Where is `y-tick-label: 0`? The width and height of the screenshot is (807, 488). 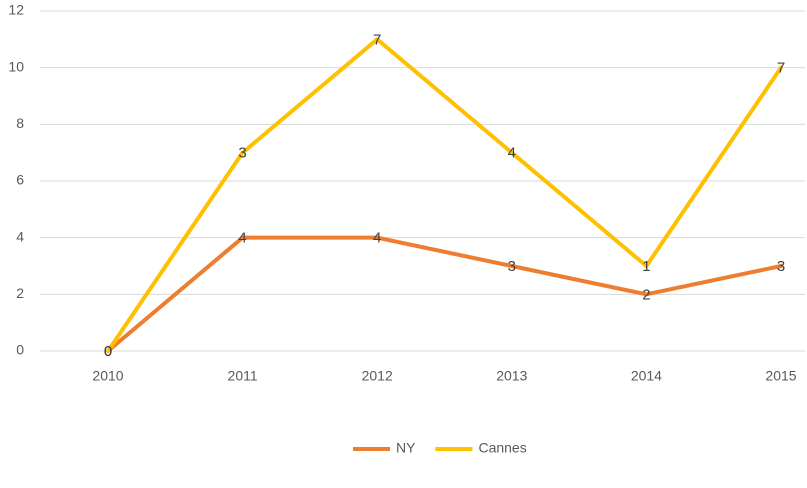 y-tick-label: 0 is located at coordinates (20, 350).